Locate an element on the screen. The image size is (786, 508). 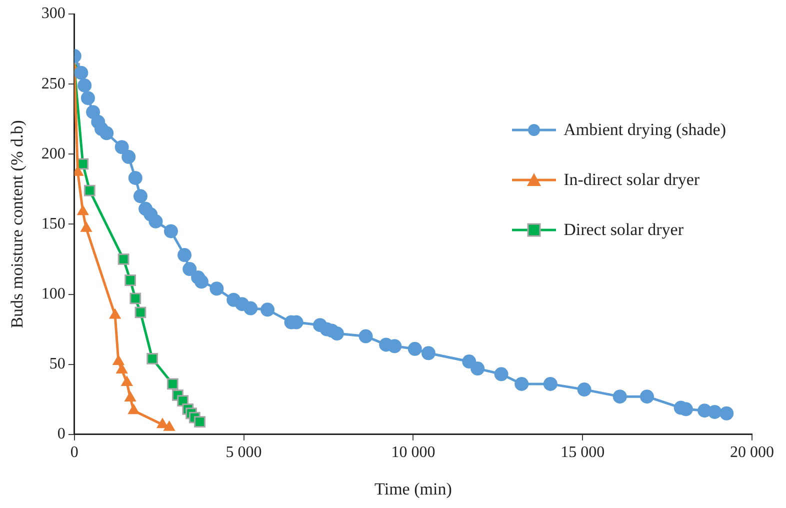
x-tick-label: 0 is located at coordinates (74, 453).